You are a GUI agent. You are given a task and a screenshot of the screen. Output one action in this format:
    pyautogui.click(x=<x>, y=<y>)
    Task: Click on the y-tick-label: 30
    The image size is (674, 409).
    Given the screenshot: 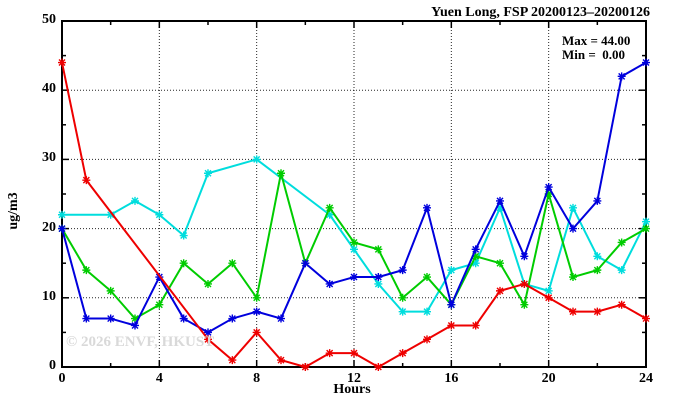 What is the action you would take?
    pyautogui.click(x=49, y=158)
    